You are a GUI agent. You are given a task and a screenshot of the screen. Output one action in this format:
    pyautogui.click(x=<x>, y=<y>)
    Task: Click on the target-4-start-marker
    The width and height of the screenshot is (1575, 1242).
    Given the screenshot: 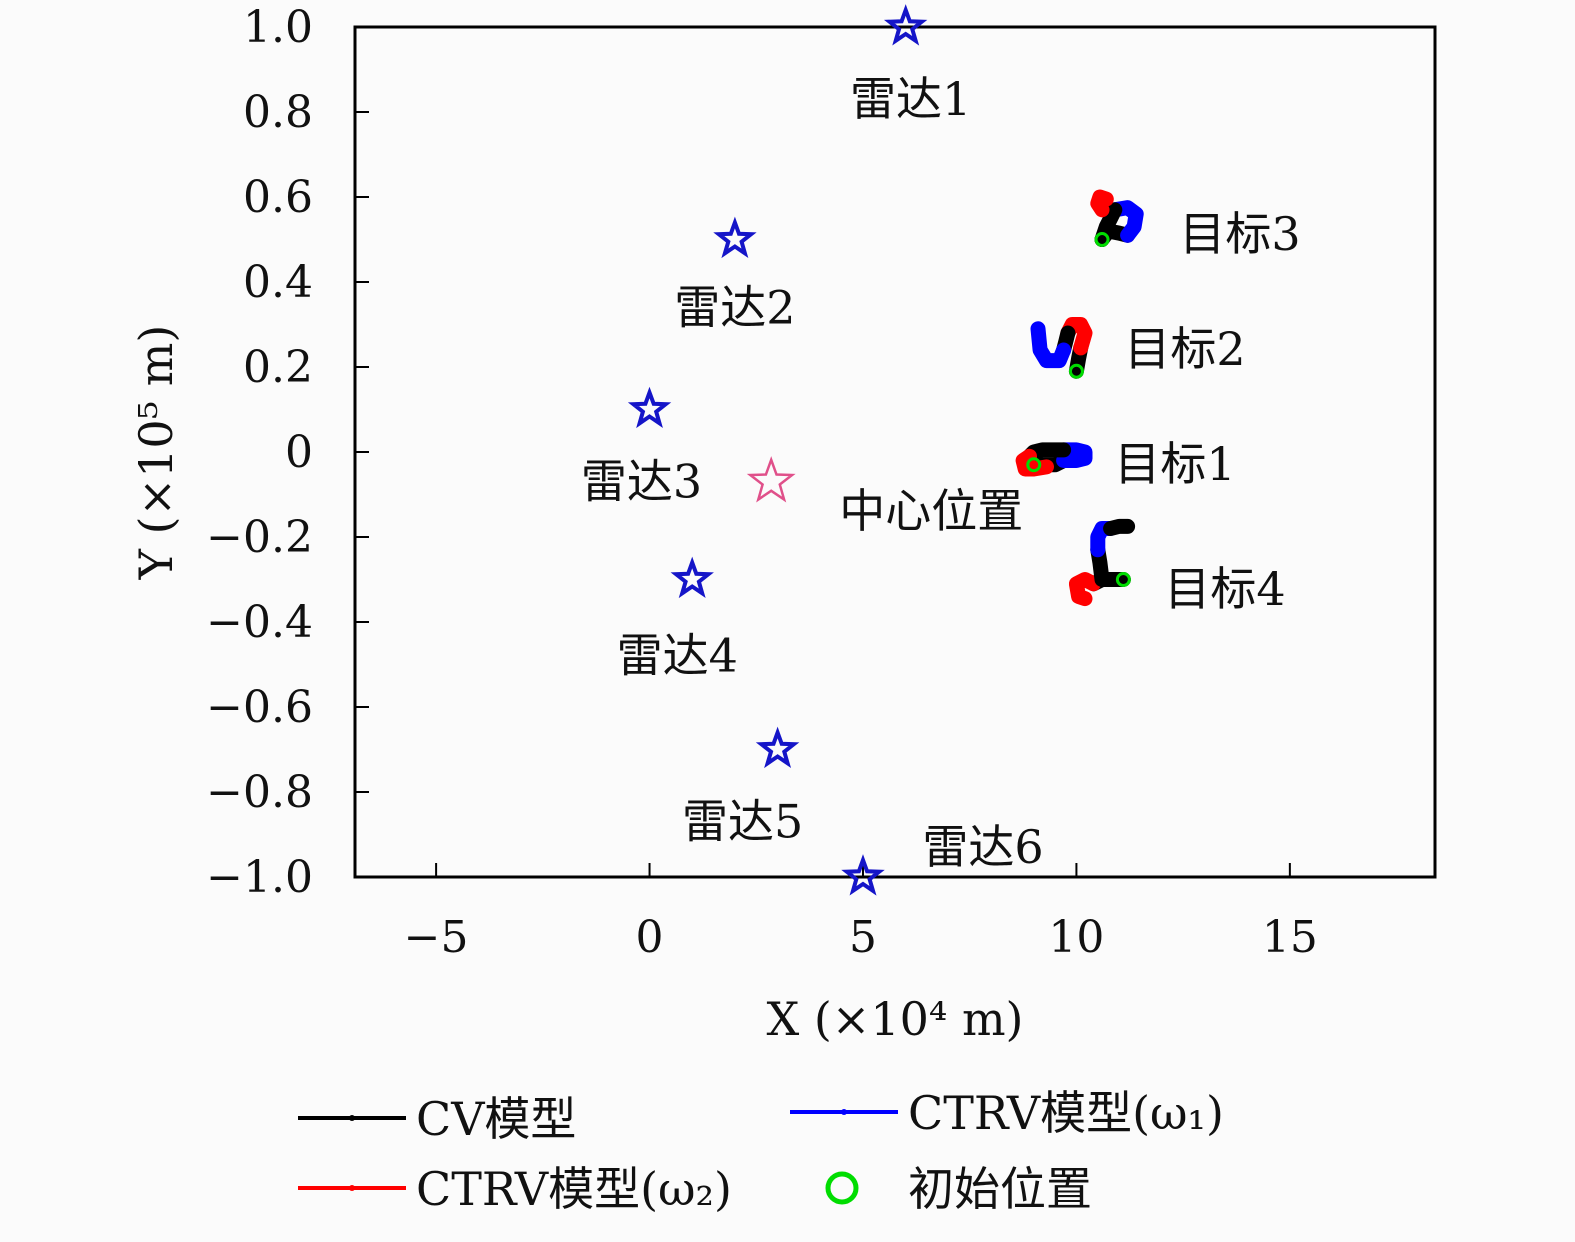 What is the action you would take?
    pyautogui.click(x=1123, y=579)
    